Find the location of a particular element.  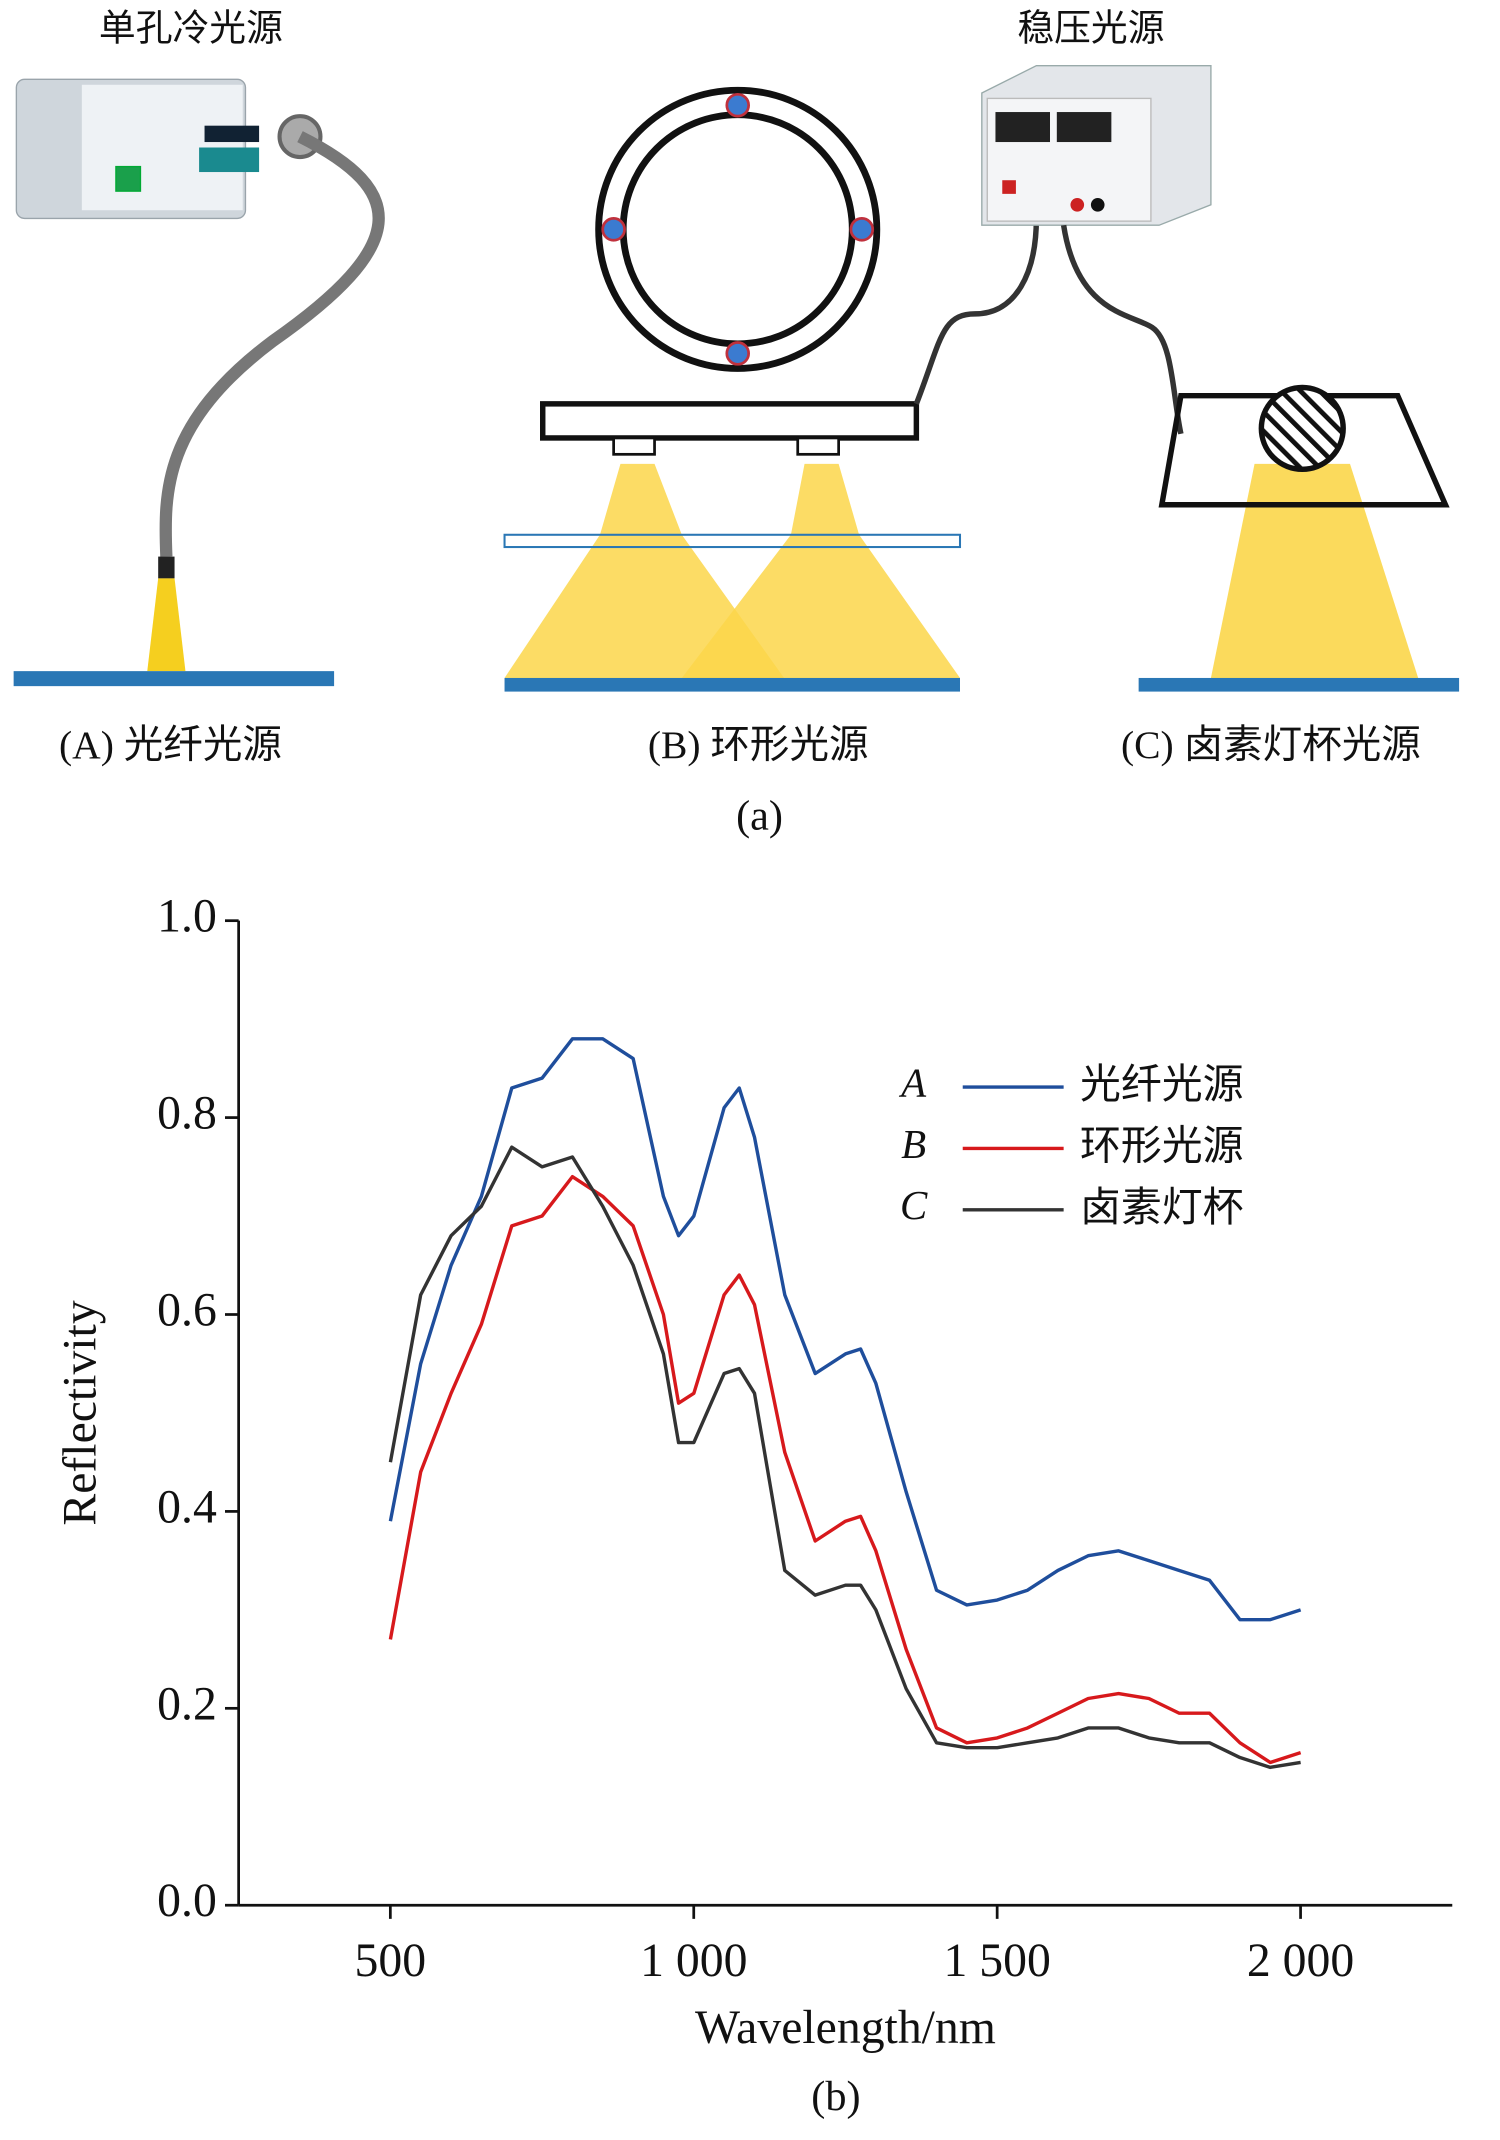

legend-letter: B is located at coordinates (913, 1144).